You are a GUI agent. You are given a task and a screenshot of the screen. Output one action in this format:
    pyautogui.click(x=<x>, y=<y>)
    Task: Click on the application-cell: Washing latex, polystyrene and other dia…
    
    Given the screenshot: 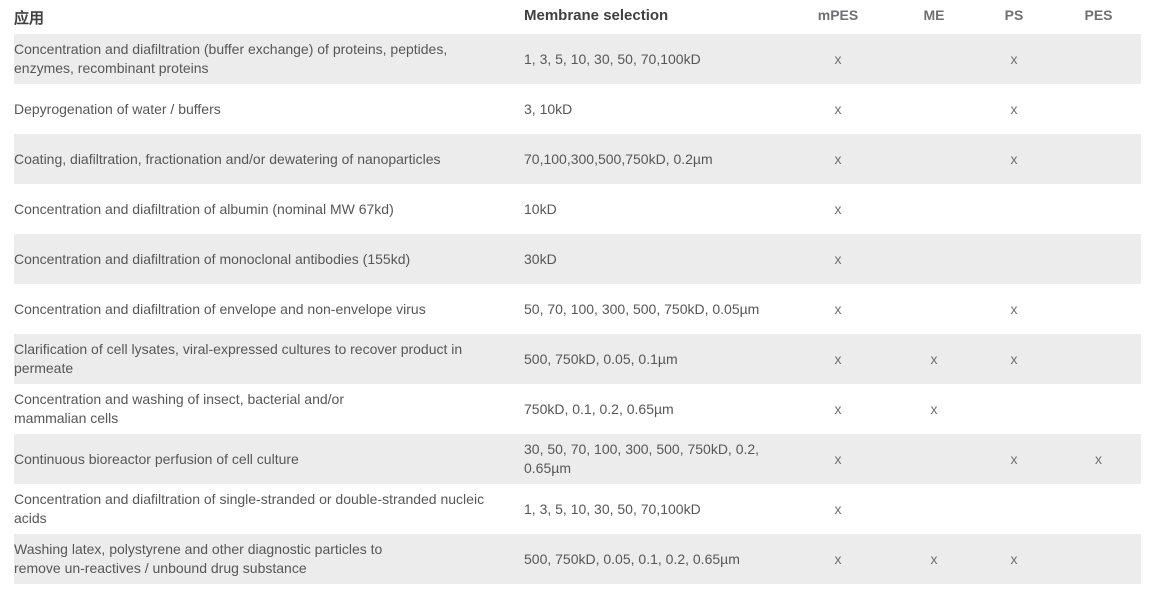 What is the action you would take?
    pyautogui.click(x=198, y=558)
    